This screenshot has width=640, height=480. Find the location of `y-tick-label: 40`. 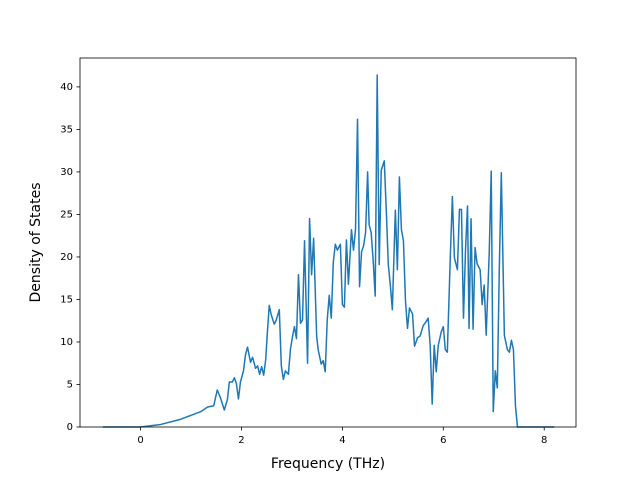

y-tick-label: 40 is located at coordinates (66, 87).